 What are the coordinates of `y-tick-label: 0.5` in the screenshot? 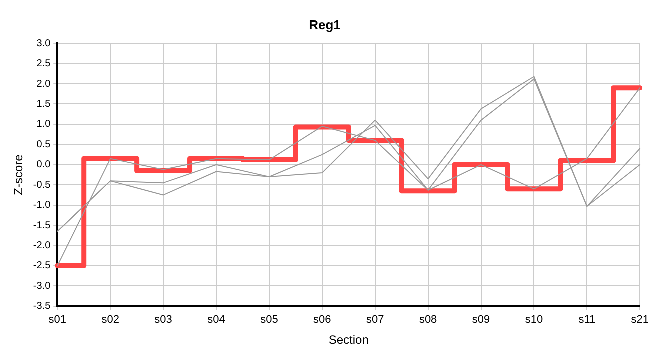 It's located at (44, 144).